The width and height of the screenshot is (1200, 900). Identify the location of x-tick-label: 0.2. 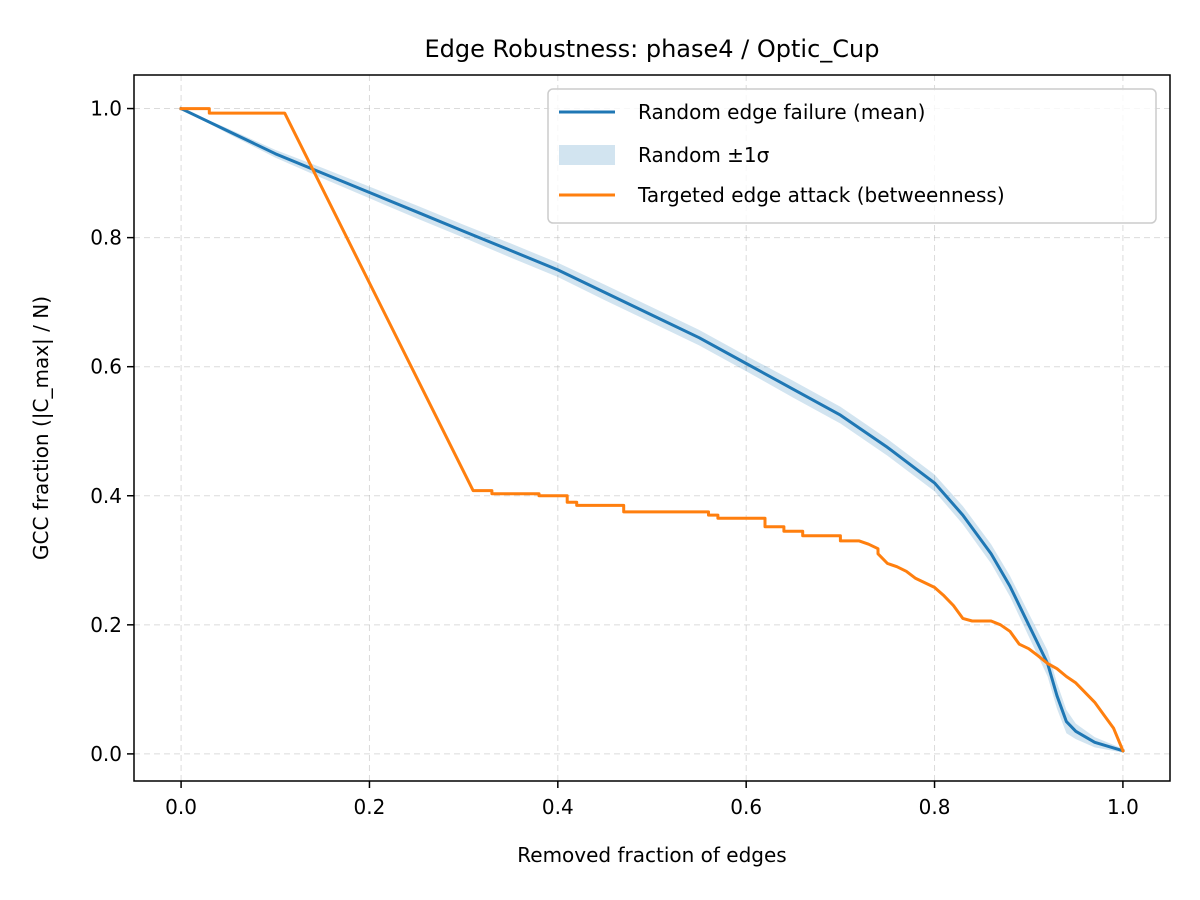
(370, 807).